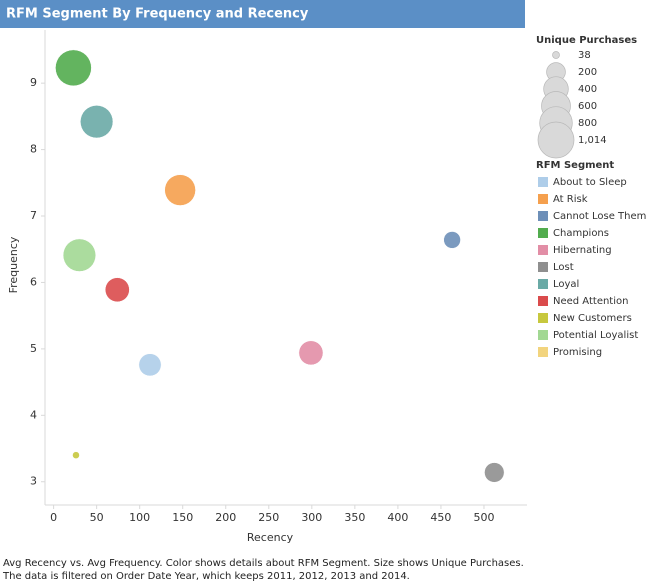 The image size is (654, 586). What do you see at coordinates (587, 72) in the screenshot?
I see `size-legend-label: 200` at bounding box center [587, 72].